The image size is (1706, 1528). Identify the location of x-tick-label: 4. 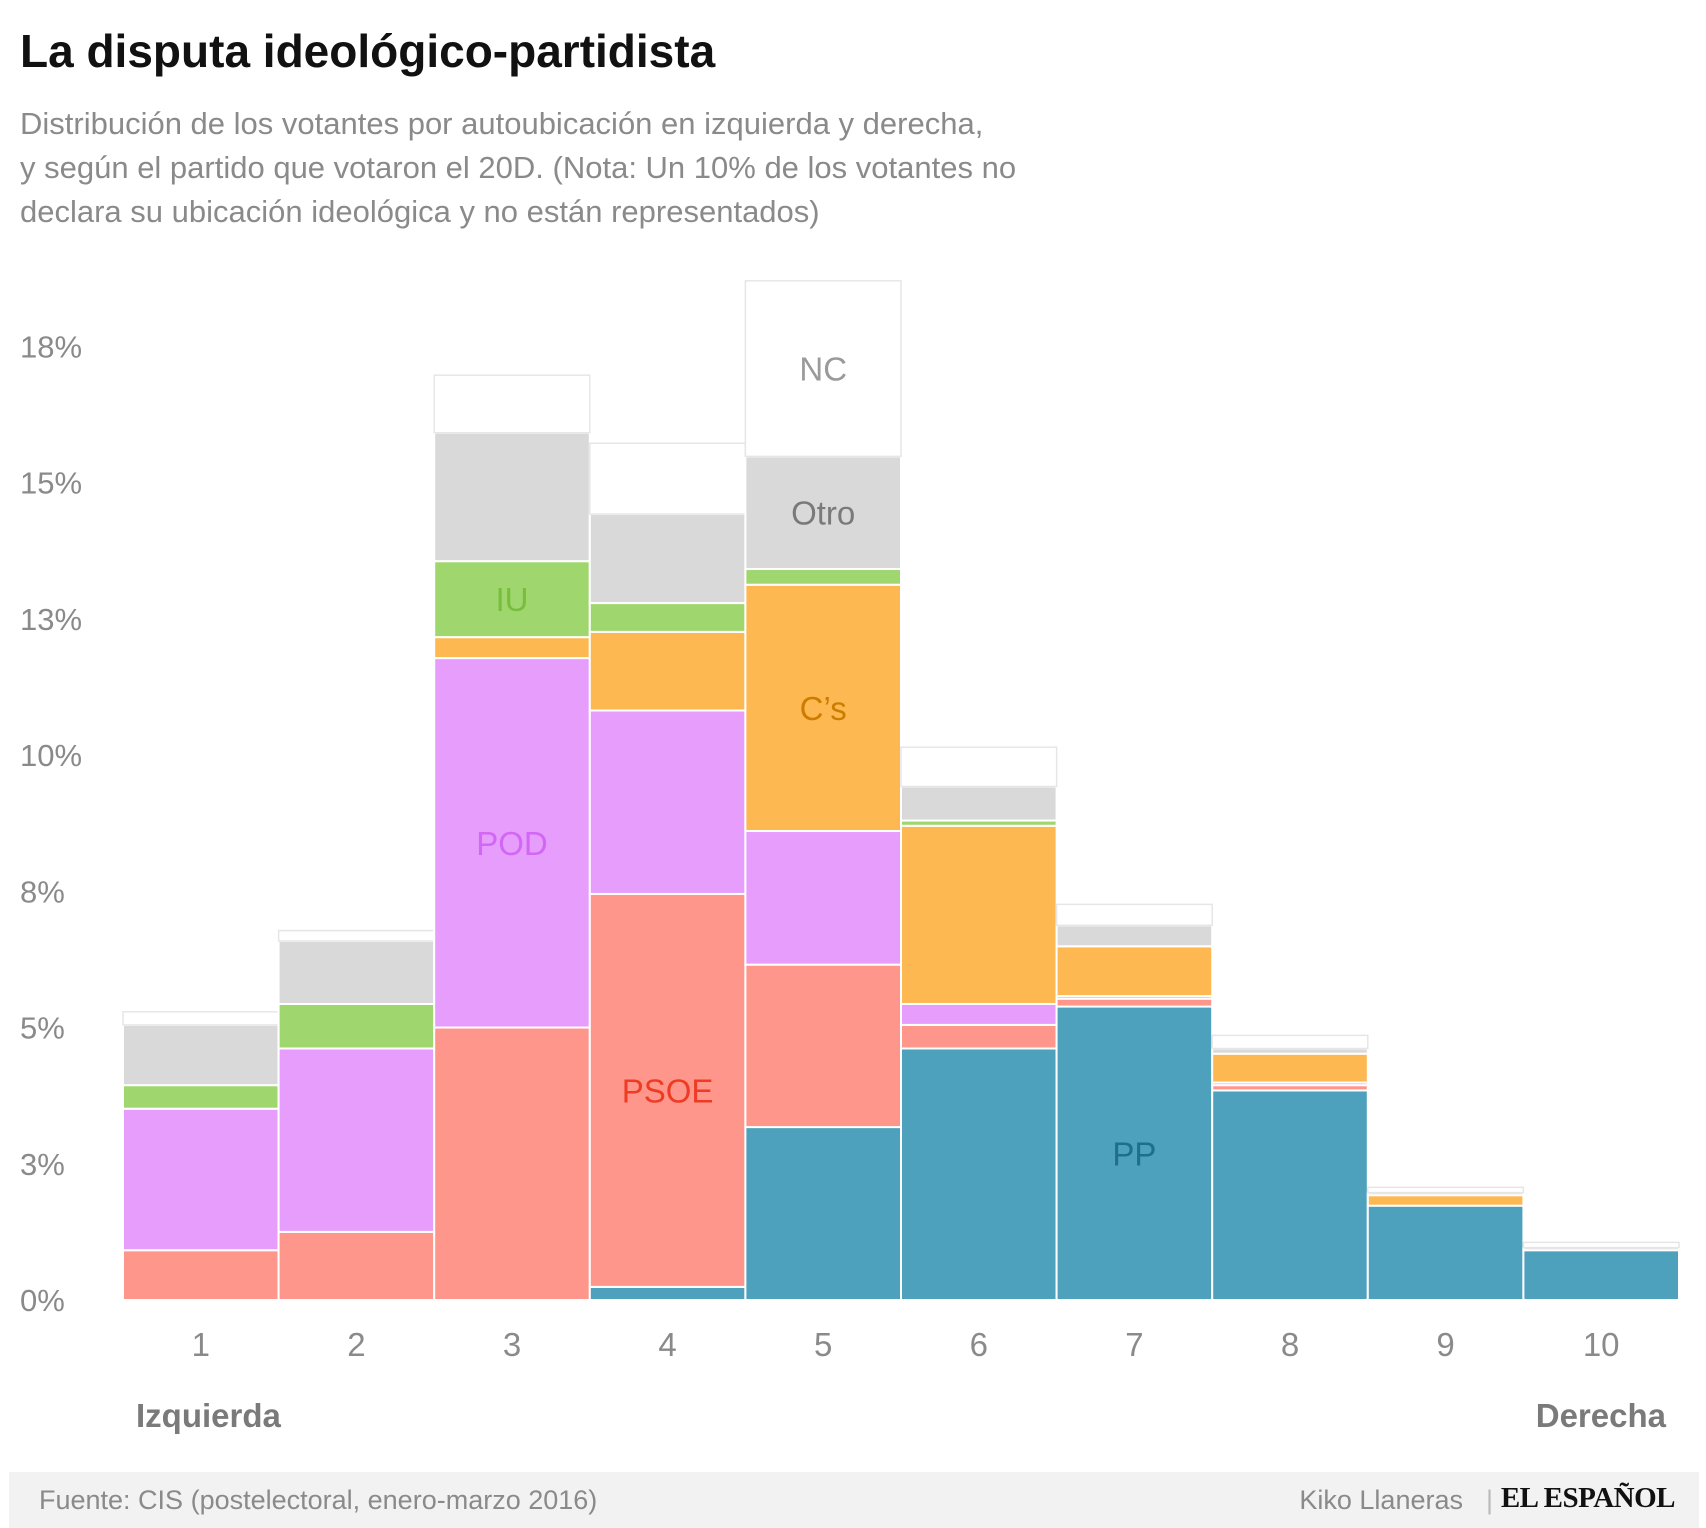
(667, 1344).